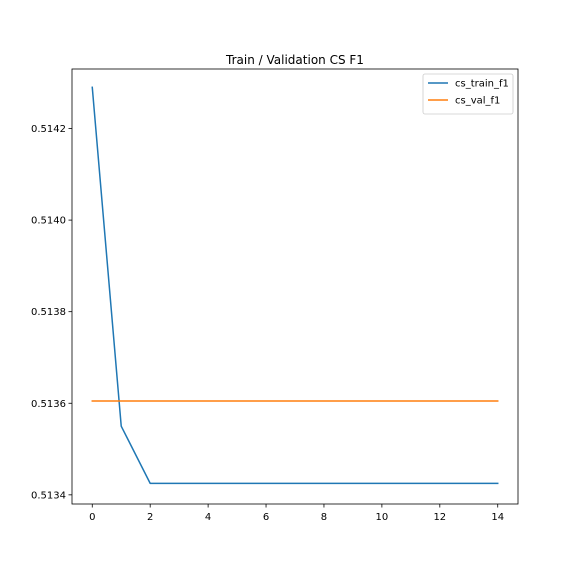 The height and width of the screenshot is (581, 576). Describe the element at coordinates (150, 517) in the screenshot. I see `x-tick-label: 2` at that location.